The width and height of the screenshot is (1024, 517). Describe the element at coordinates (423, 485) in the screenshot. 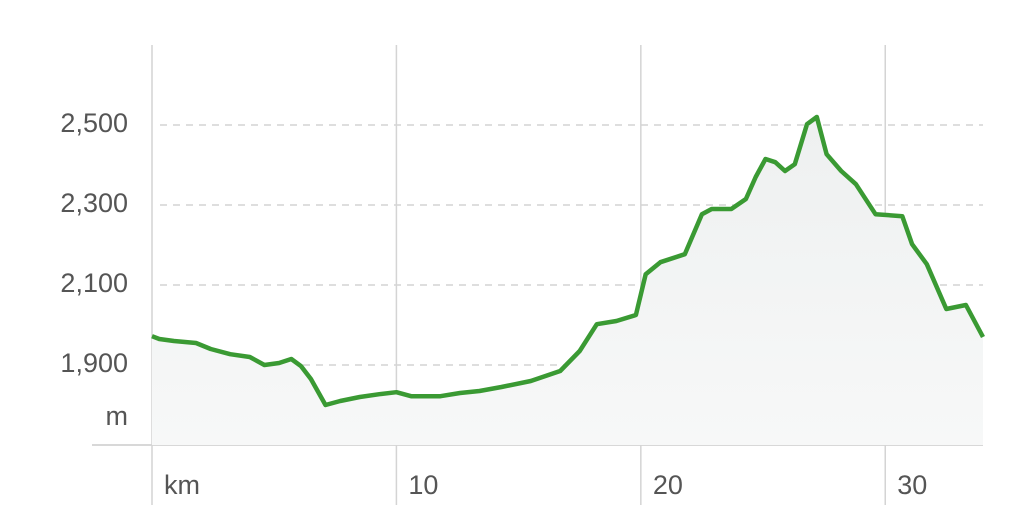

I see `x-tick-label: 10` at that location.